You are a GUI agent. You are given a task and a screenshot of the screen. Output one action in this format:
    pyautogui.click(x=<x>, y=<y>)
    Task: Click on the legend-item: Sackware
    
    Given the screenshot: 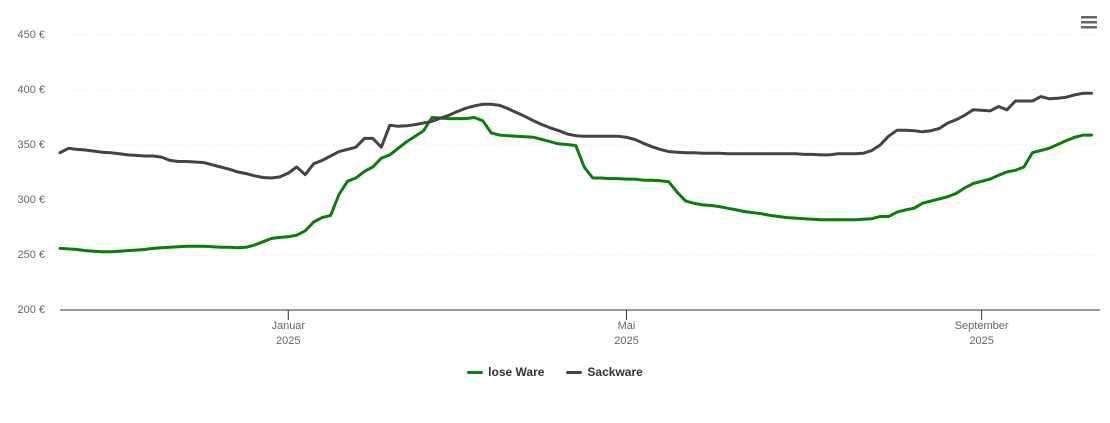 What is the action you would take?
    pyautogui.click(x=604, y=372)
    